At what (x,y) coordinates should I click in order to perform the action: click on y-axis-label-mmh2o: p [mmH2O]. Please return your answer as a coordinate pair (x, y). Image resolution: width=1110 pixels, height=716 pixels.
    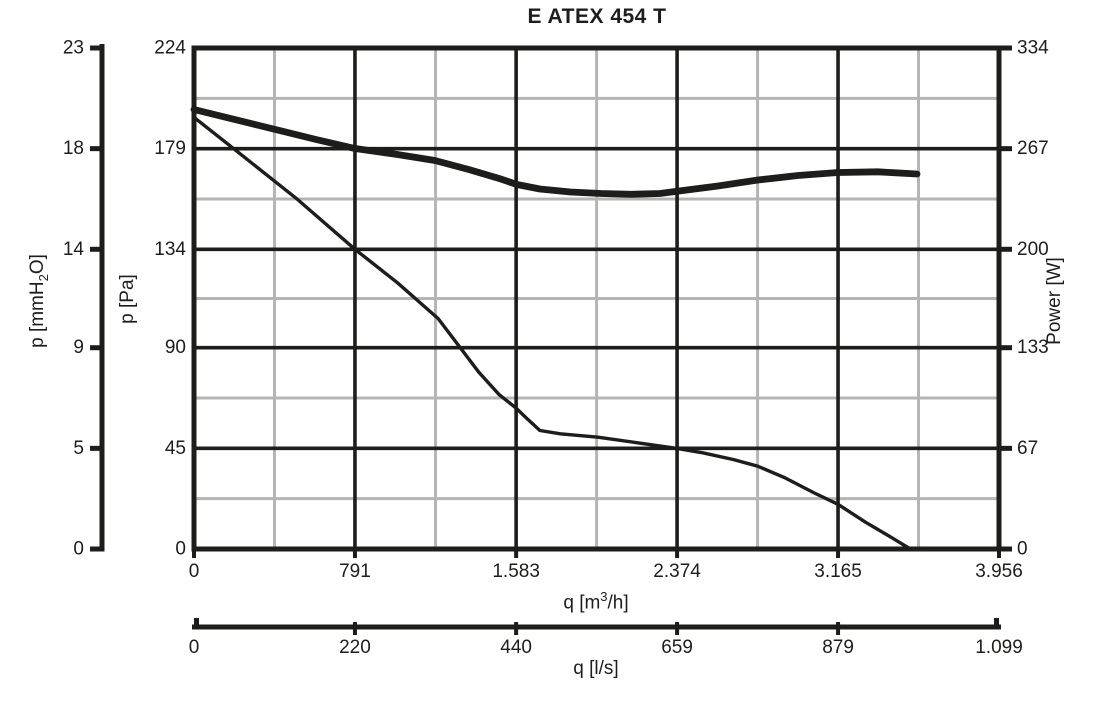
    Looking at the image, I should click on (38, 301).